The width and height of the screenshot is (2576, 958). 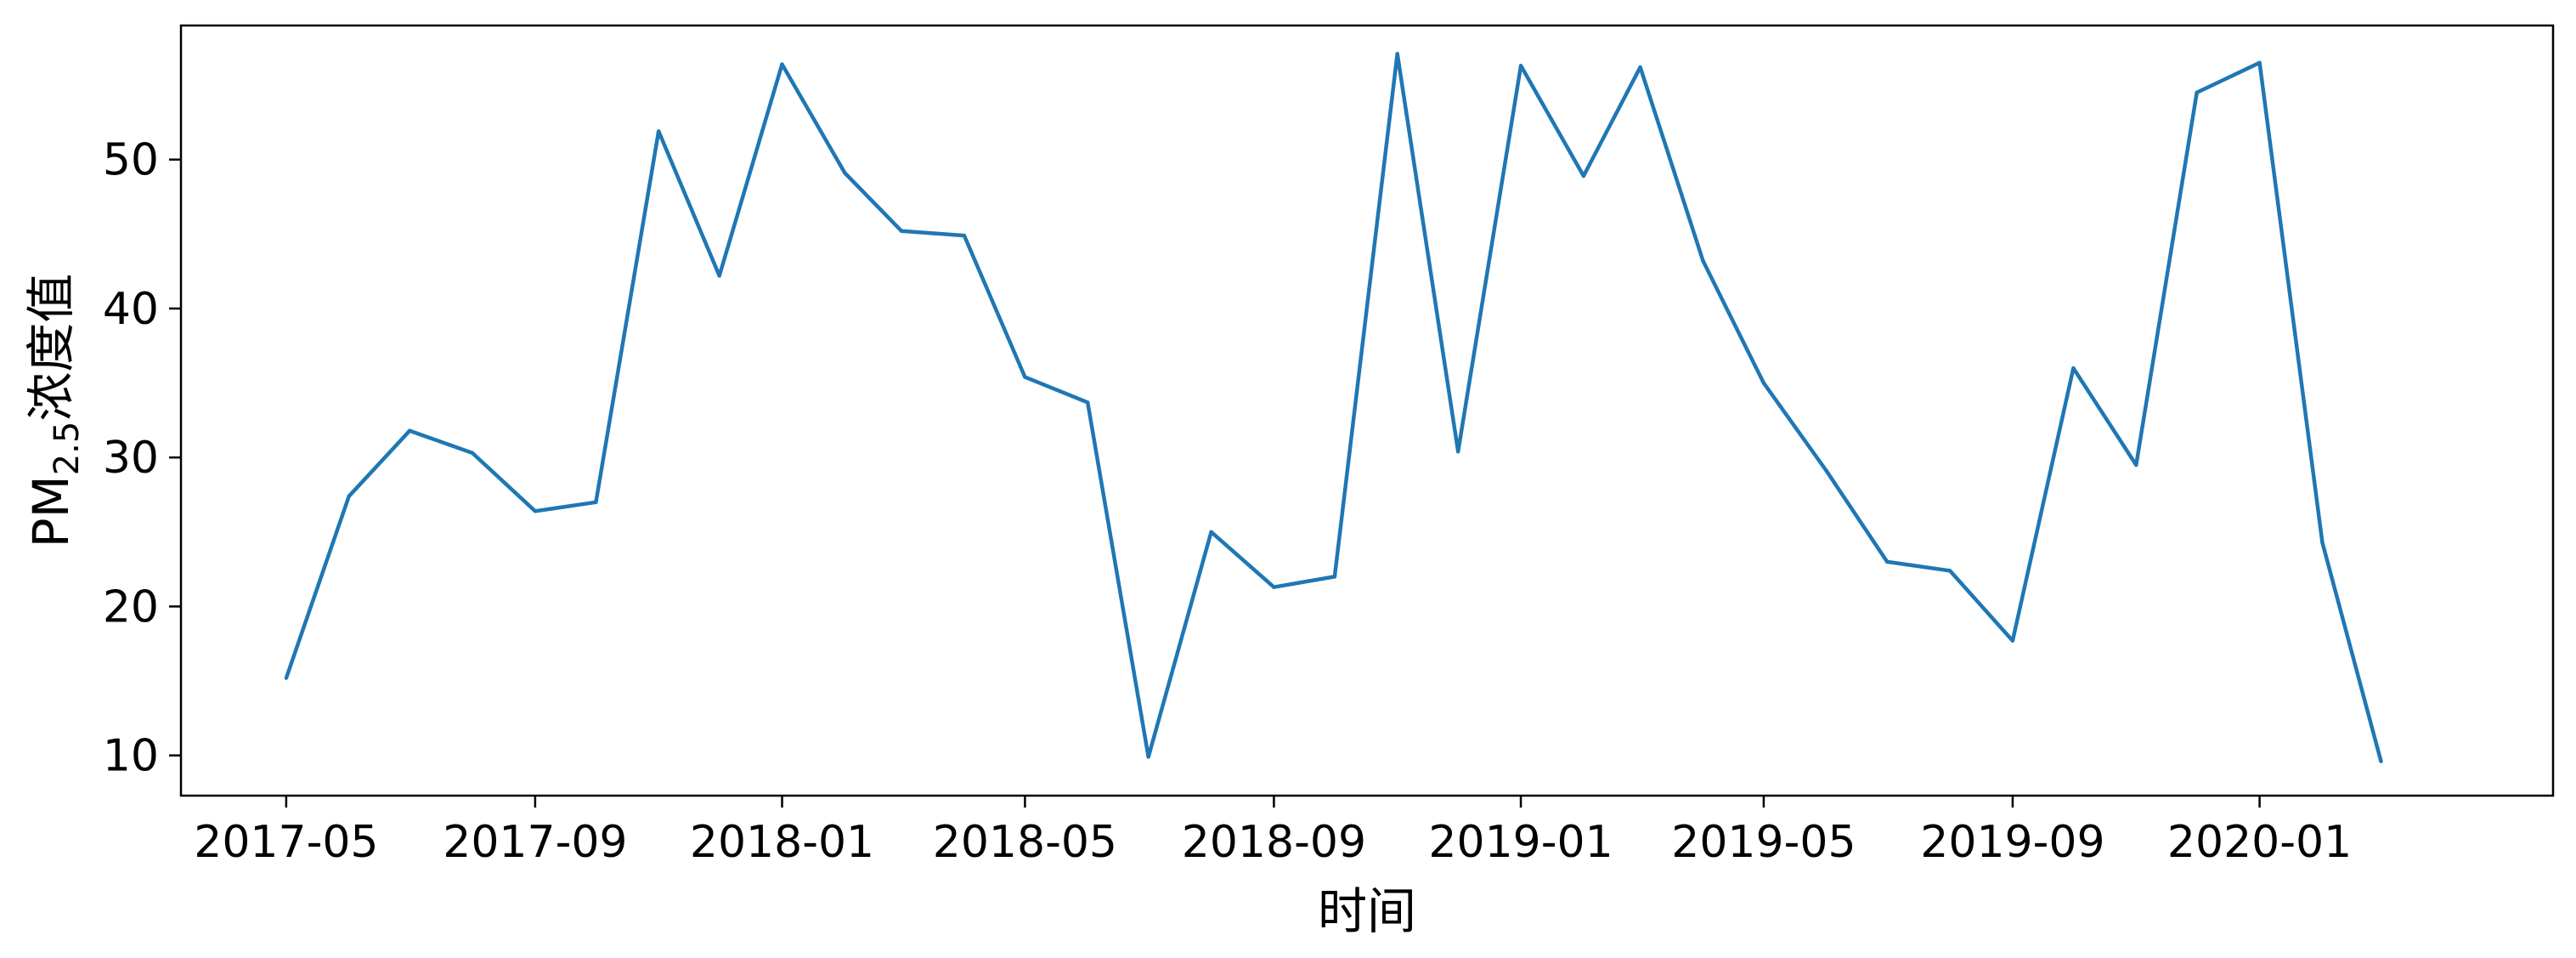 What do you see at coordinates (51, 511) in the screenshot?
I see `y-axis-title-main: PM` at bounding box center [51, 511].